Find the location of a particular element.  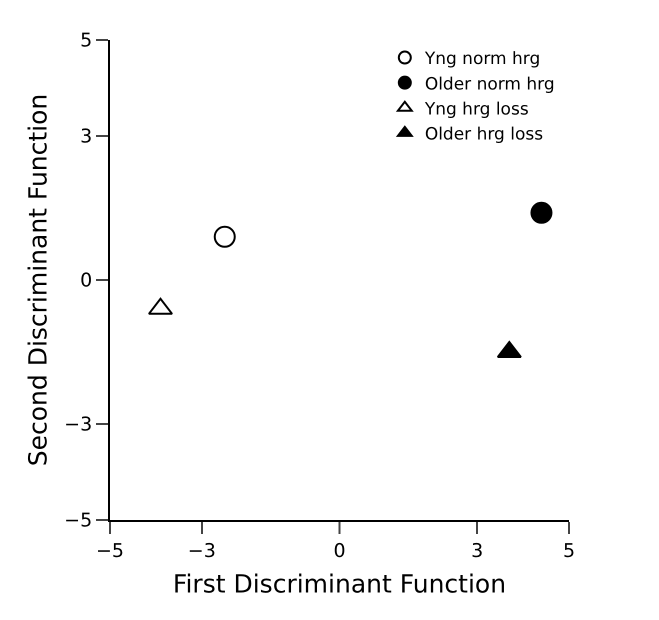

legend-label: Yng norm hrg is located at coordinates (482, 59).